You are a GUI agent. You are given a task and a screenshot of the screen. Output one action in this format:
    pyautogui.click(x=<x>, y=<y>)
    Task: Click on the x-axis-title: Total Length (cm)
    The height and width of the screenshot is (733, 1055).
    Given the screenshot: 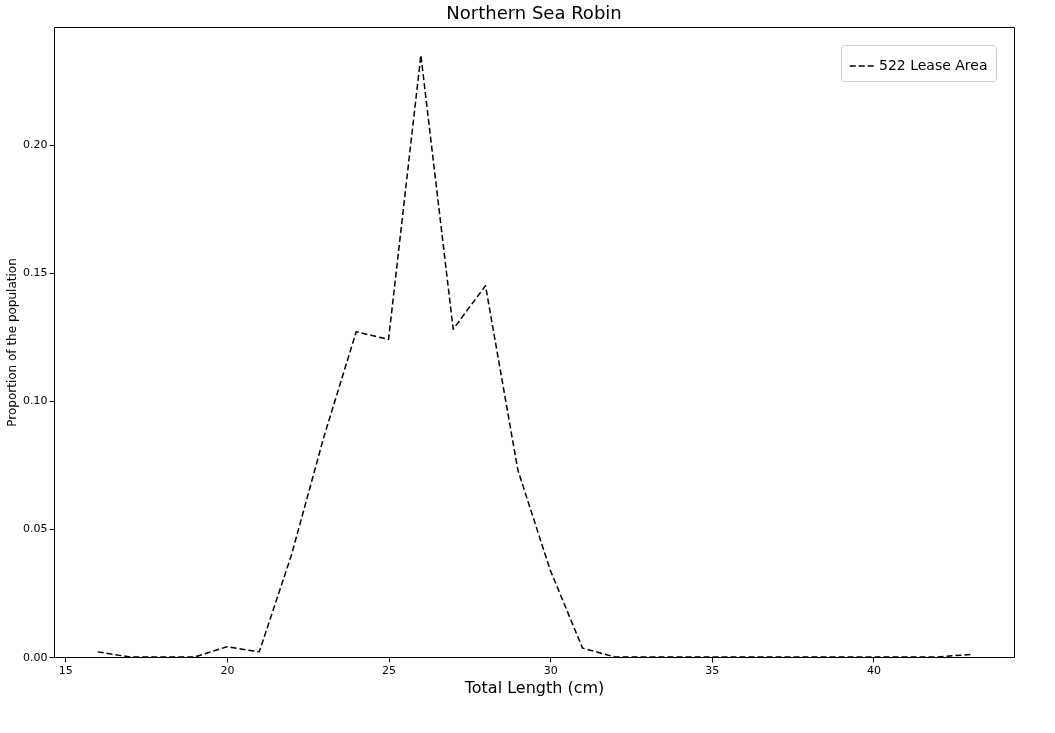 What is the action you would take?
    pyautogui.click(x=534, y=687)
    